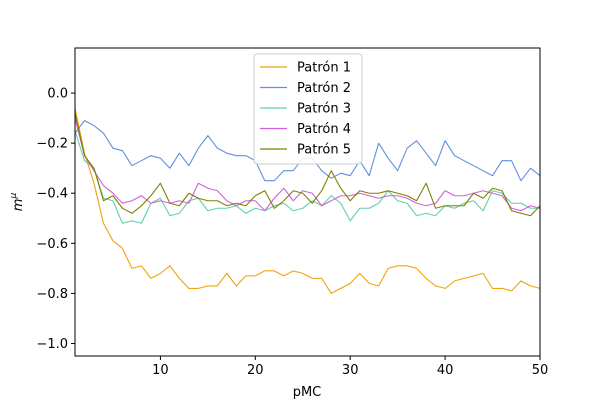 The image size is (600, 400). I want to click on legend-label-1: Patrón 1, so click(324, 68).